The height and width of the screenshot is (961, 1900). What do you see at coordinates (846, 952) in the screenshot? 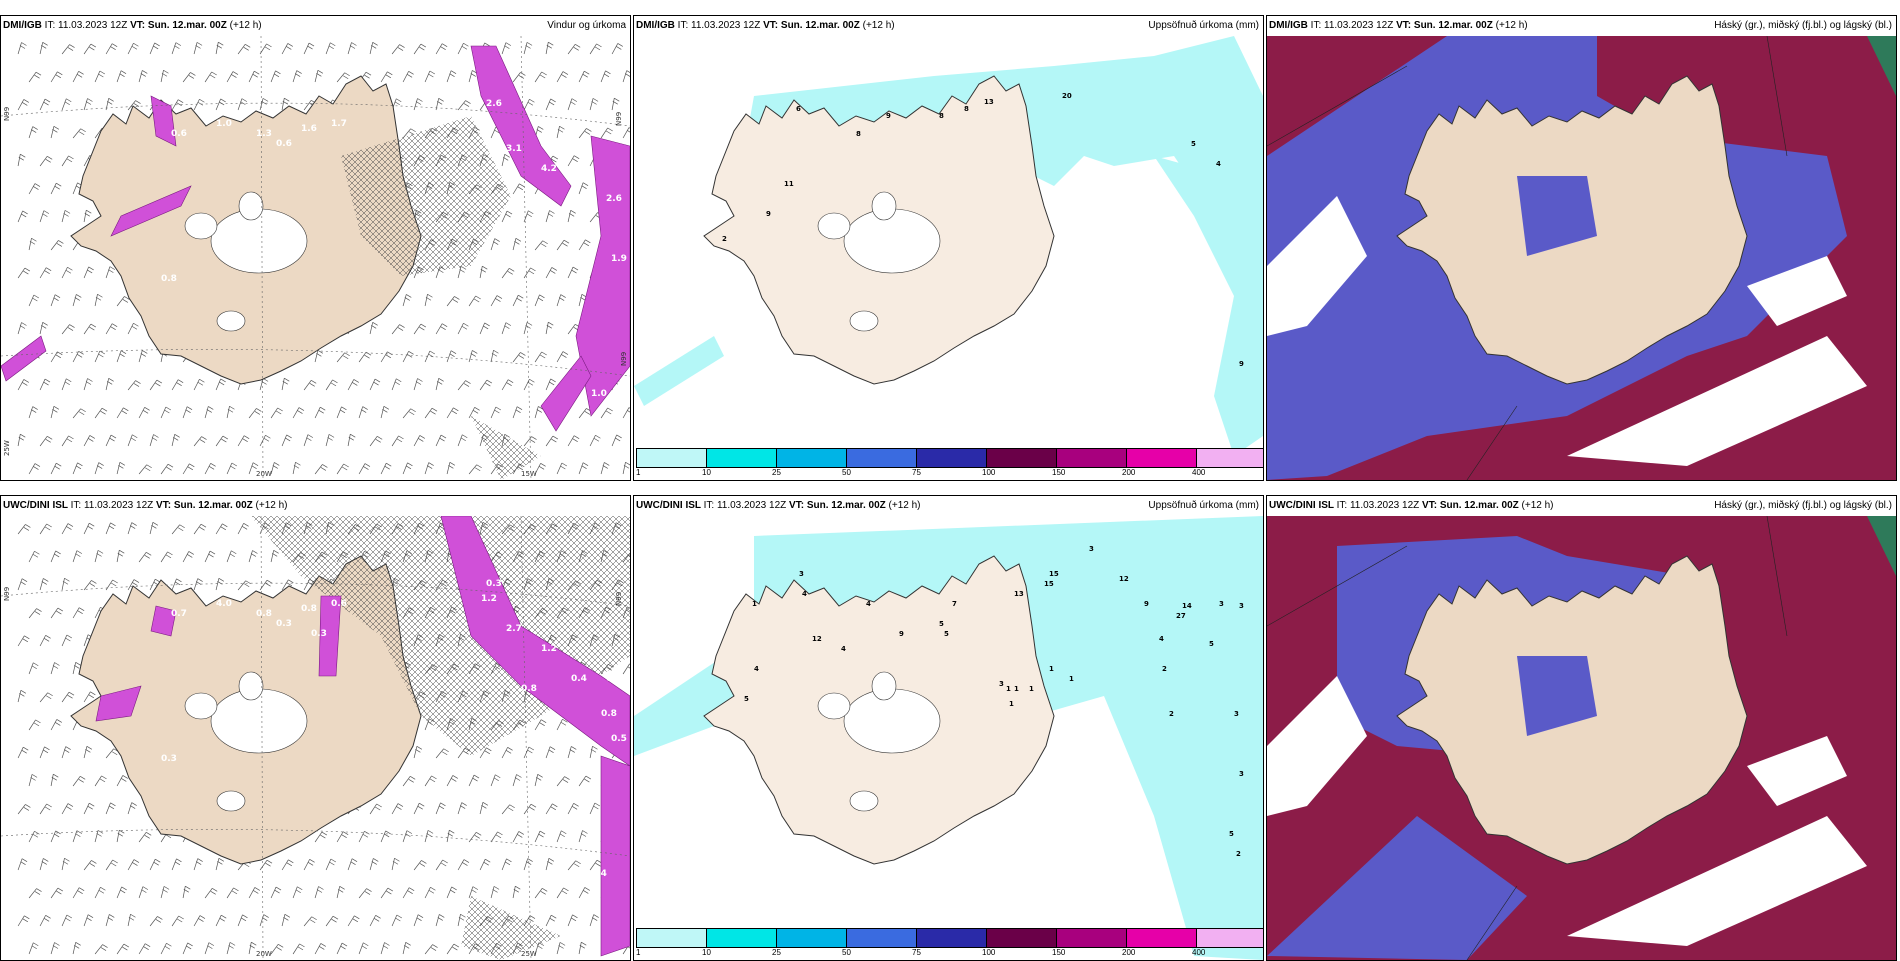
I see `colorbar-tick: 50` at bounding box center [846, 952].